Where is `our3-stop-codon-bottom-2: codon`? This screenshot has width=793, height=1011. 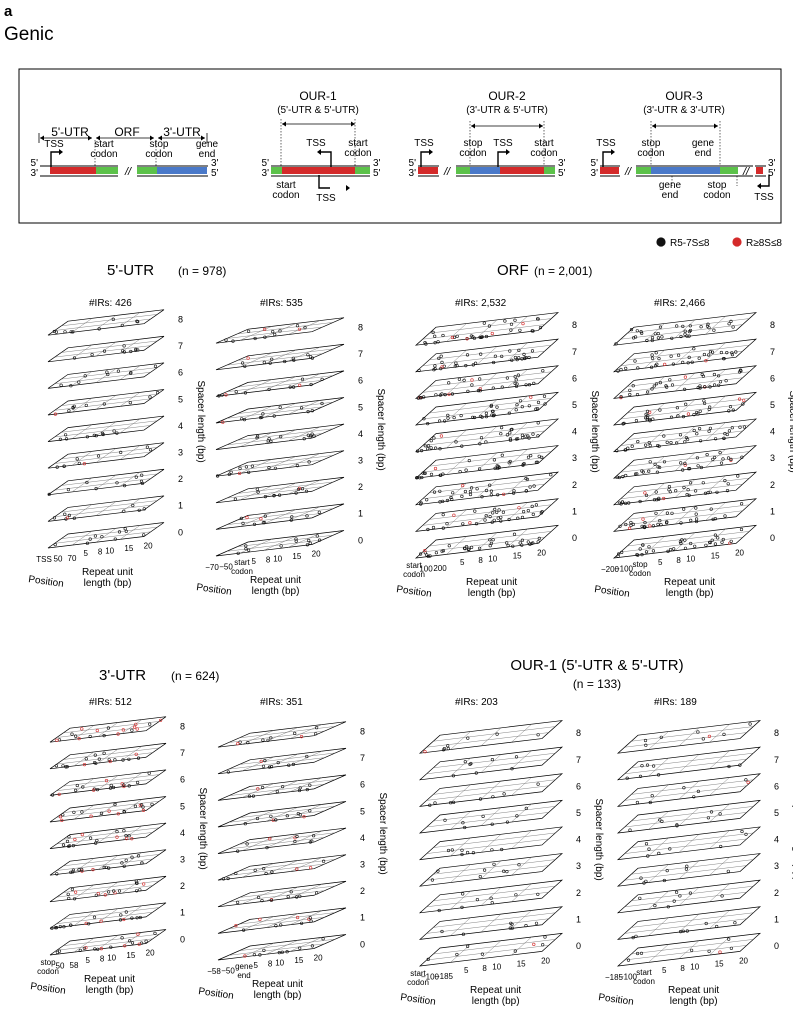 our3-stop-codon-bottom-2: codon is located at coordinates (716, 195).